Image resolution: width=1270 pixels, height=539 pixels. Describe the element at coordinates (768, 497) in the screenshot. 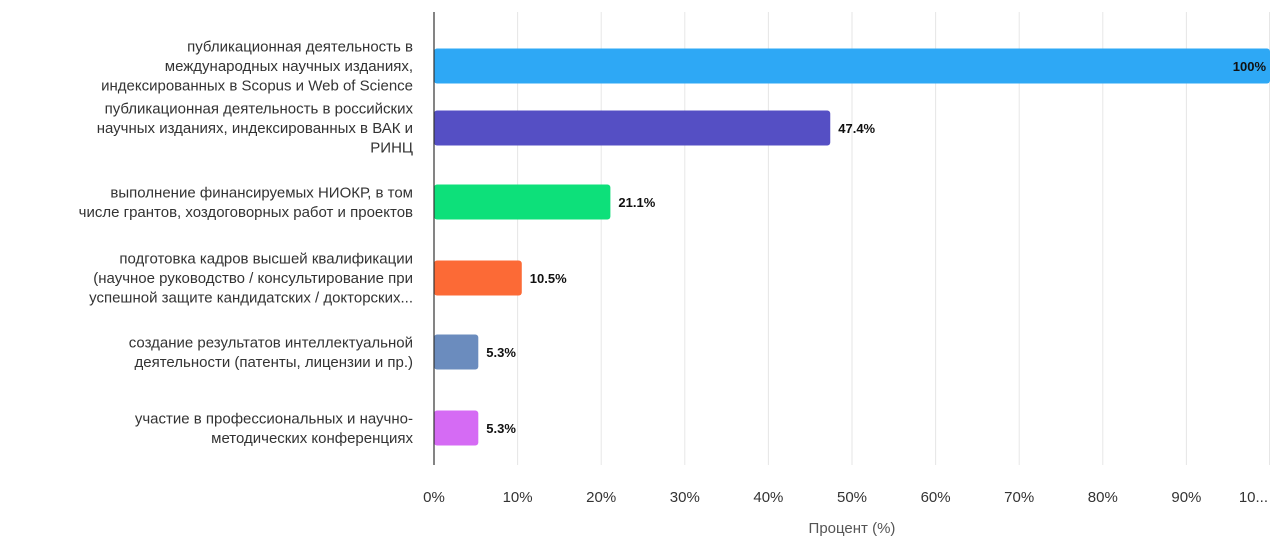

I see `x-tick-label: 40%` at that location.